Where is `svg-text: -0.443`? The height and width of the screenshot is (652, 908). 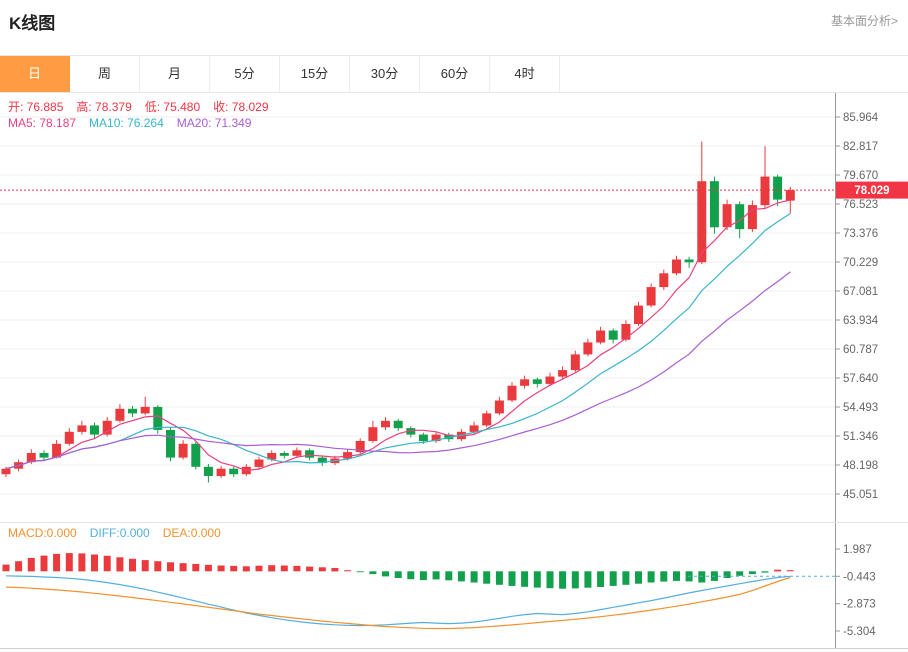
svg-text: -0.443 is located at coordinates (859, 577).